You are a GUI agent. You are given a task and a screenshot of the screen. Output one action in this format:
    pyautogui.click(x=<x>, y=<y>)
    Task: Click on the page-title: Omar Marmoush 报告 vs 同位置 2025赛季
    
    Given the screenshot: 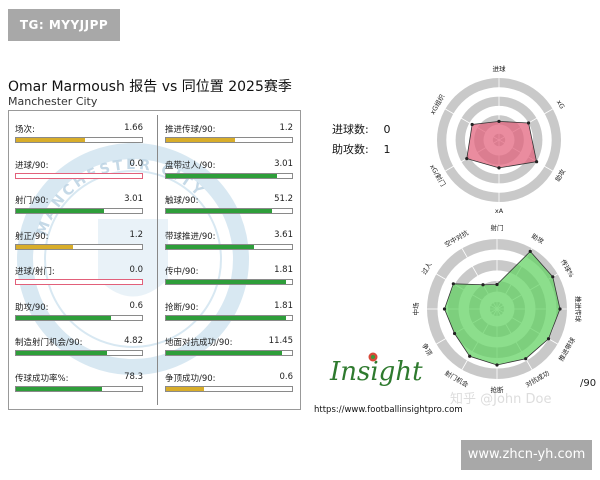 What is the action you would take?
    pyautogui.click(x=150, y=87)
    